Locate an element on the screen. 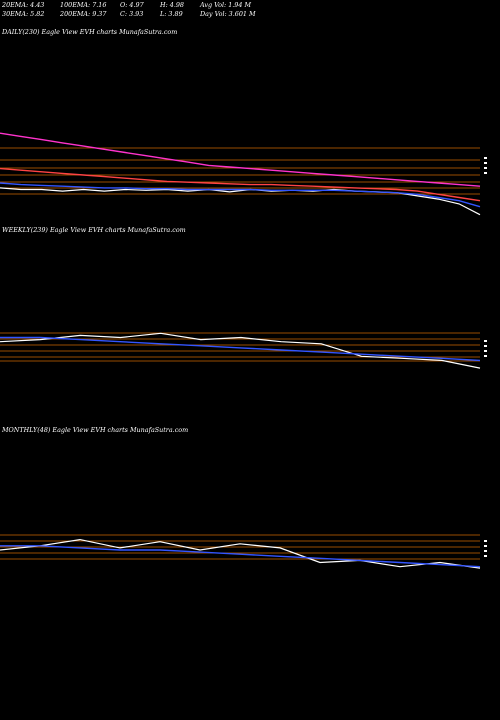  header-day-vol: Day Vol: 3.601 M is located at coordinates (228, 14).